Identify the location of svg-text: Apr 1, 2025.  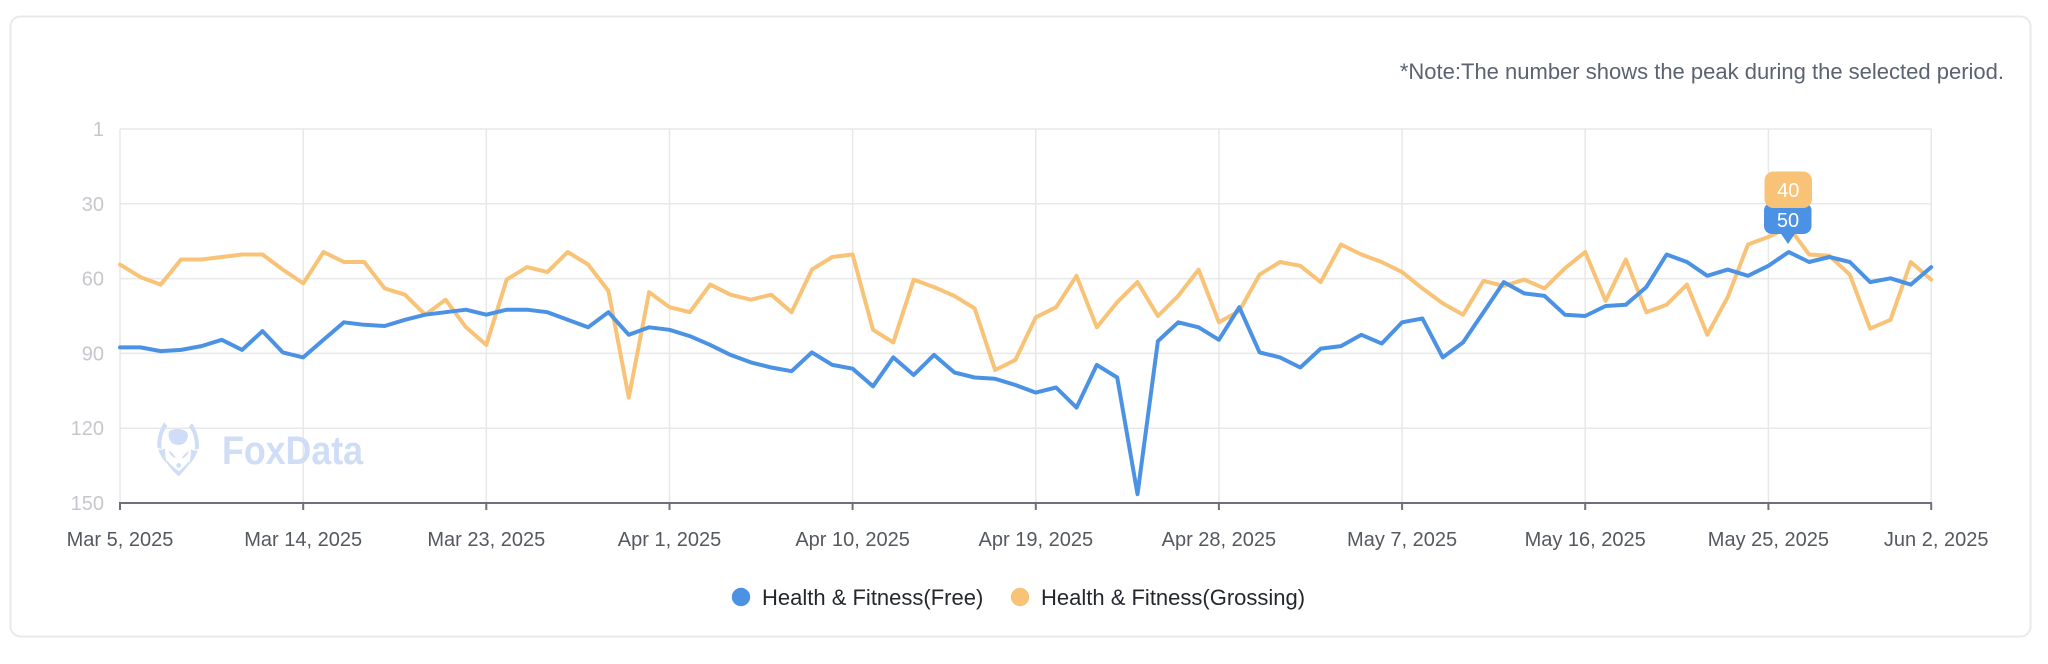
(669, 540).